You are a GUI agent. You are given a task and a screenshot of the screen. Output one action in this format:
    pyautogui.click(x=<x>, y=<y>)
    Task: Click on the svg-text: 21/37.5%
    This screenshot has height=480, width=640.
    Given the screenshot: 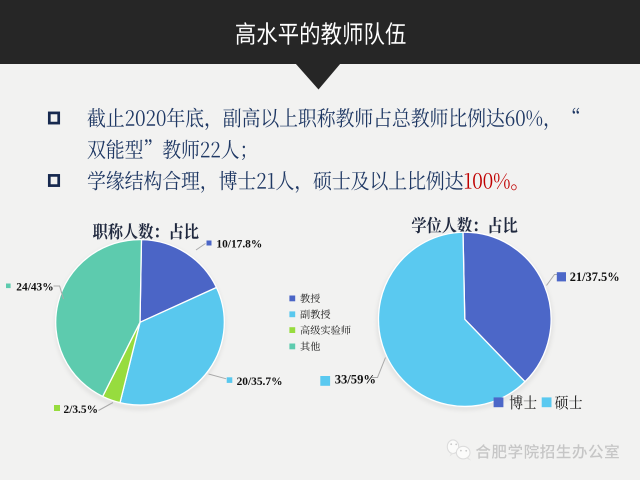 What is the action you would take?
    pyautogui.click(x=595, y=277)
    